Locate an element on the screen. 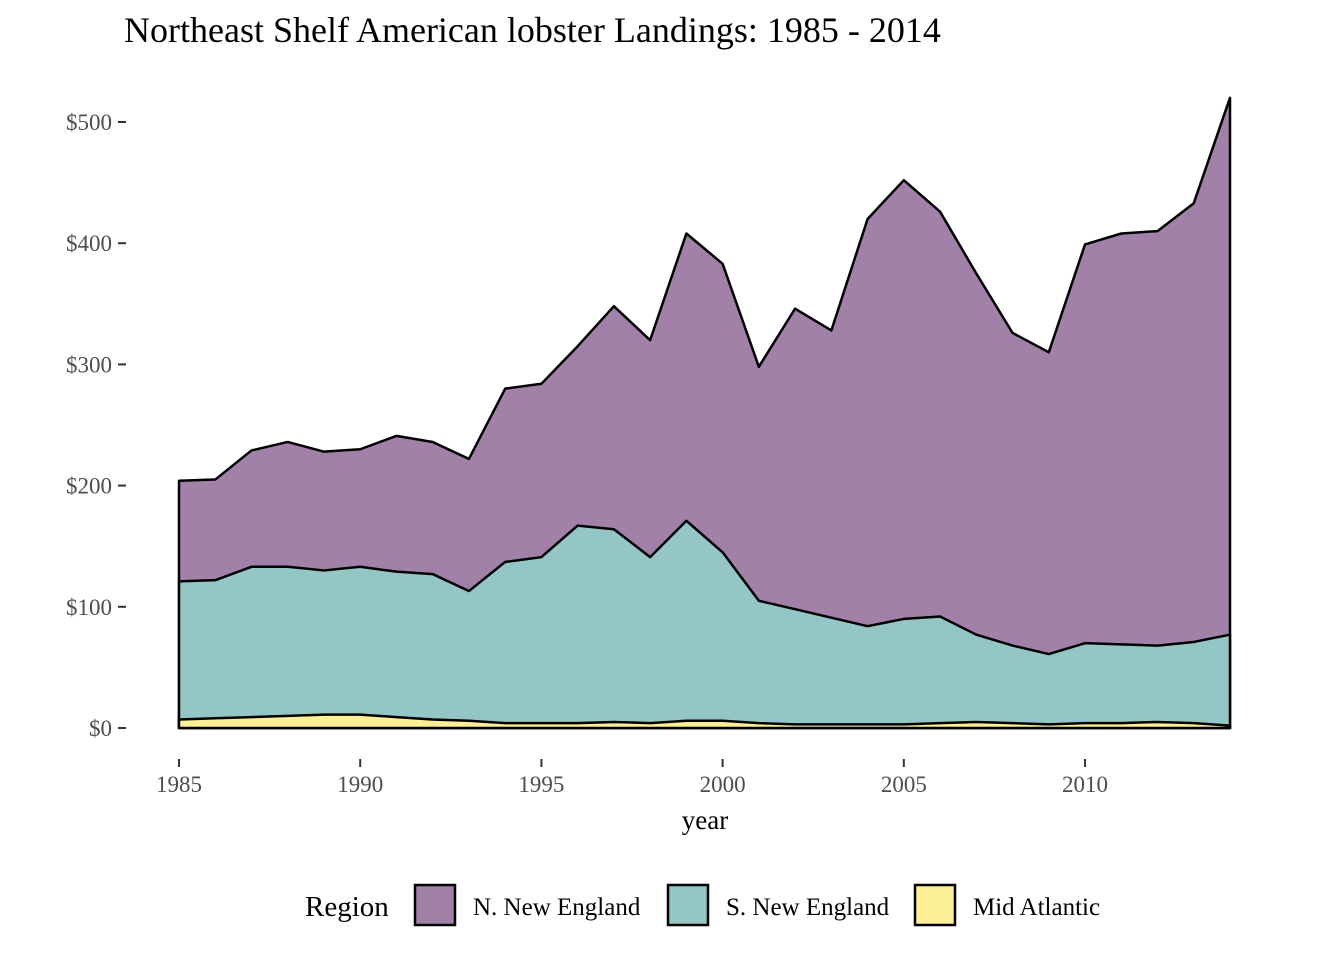 This screenshot has width=1344, height=960. legend-label-mid-atlantic: Mid Atlantic is located at coordinates (1036, 907).